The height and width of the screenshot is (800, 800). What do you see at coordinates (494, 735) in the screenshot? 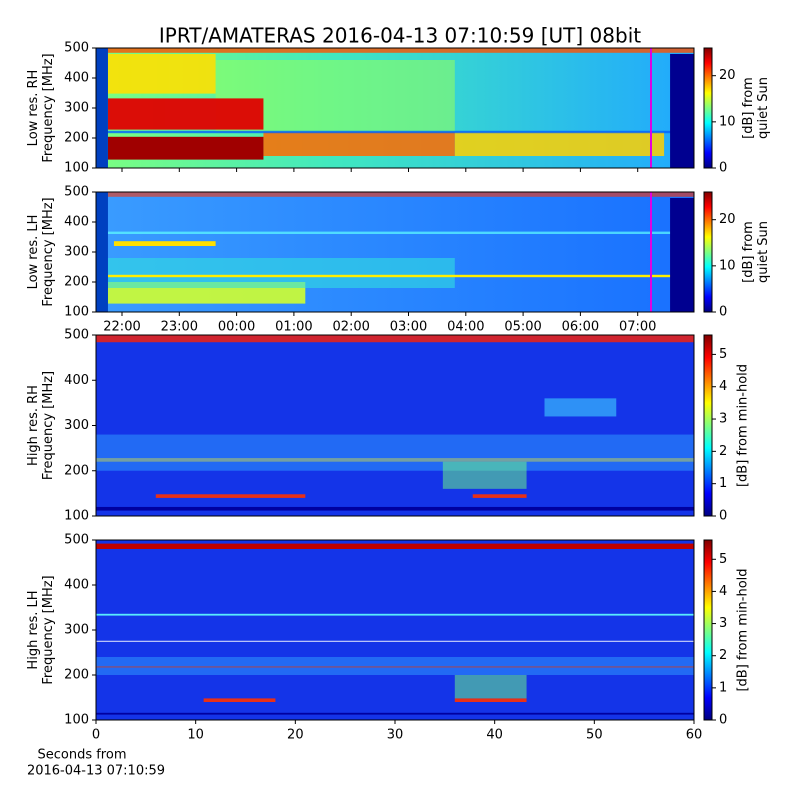
I see `x-tick-label: 40` at bounding box center [494, 735].